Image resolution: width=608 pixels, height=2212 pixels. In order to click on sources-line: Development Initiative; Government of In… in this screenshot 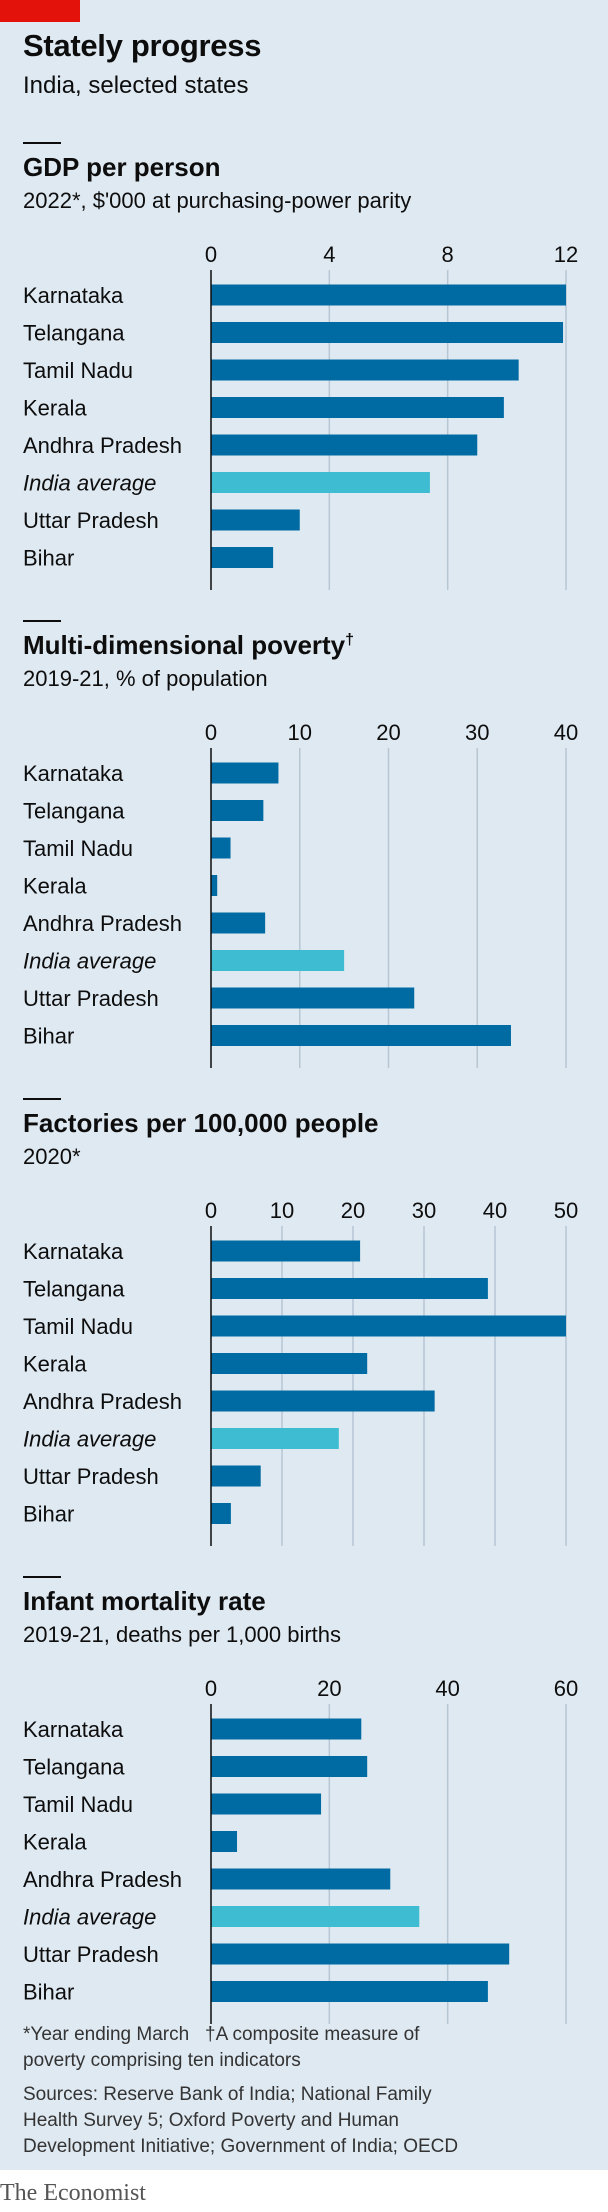, I will do `click(241, 2146)`.